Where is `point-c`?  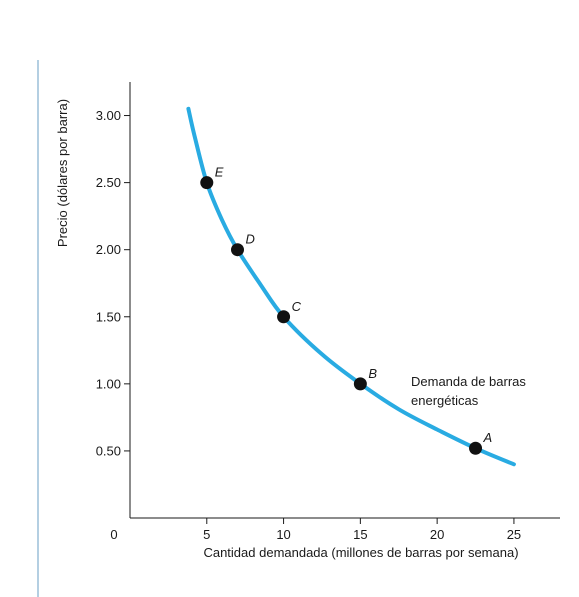 point-c is located at coordinates (283, 316).